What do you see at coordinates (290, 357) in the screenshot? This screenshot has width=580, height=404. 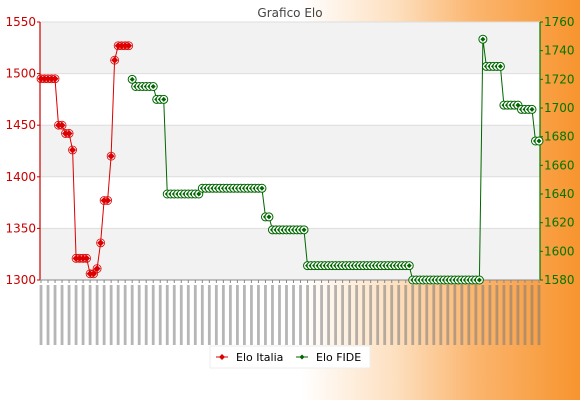 I see `legend-box` at bounding box center [290, 357].